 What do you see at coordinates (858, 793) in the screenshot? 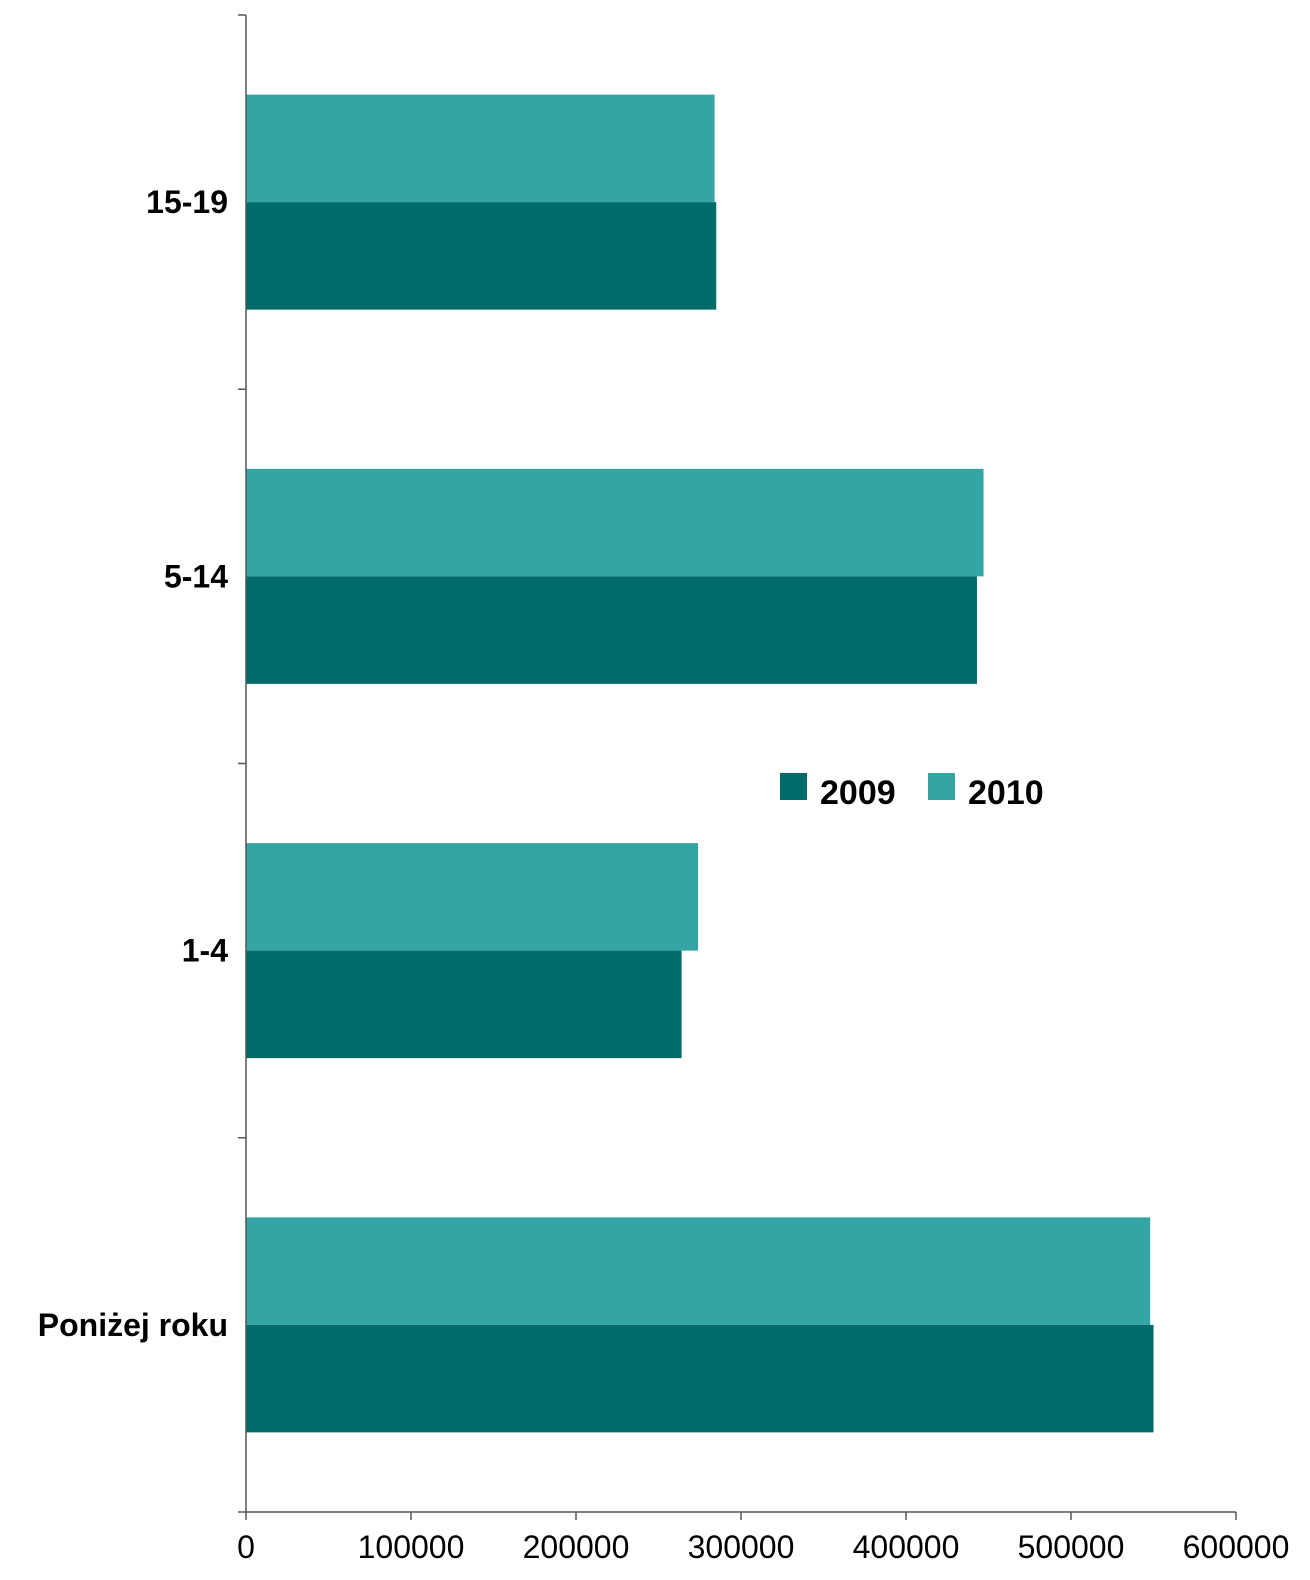
I see `legend-label-2009: 2009` at bounding box center [858, 793].